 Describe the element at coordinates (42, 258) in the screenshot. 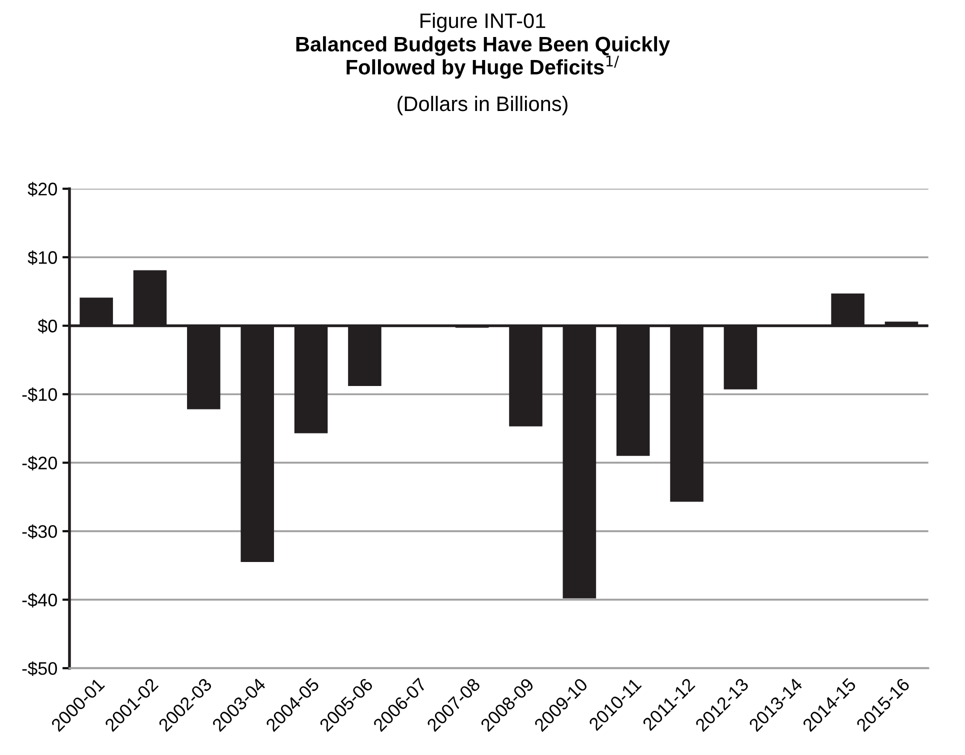

I see `y-tick-label: $10` at that location.